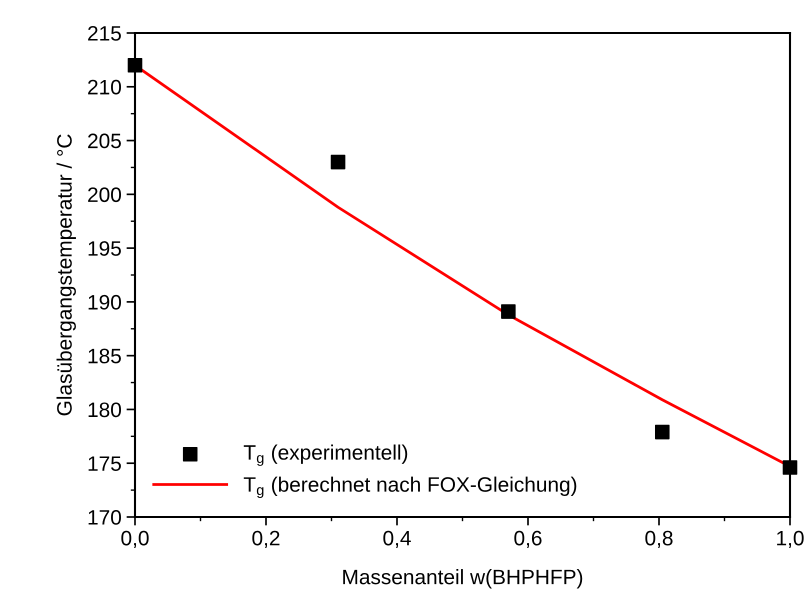 Image resolution: width=812 pixels, height=603 pixels. I want to click on y-tick-label: 180, so click(104, 410).